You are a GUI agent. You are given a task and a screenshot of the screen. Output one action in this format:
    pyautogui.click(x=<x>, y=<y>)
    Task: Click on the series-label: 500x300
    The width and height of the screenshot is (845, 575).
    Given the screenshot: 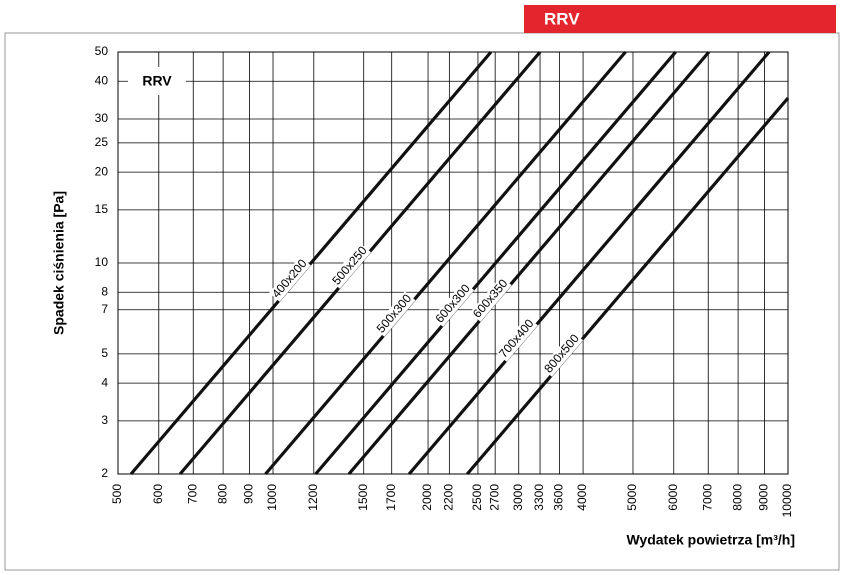 What is the action you would take?
    pyautogui.click(x=394, y=313)
    